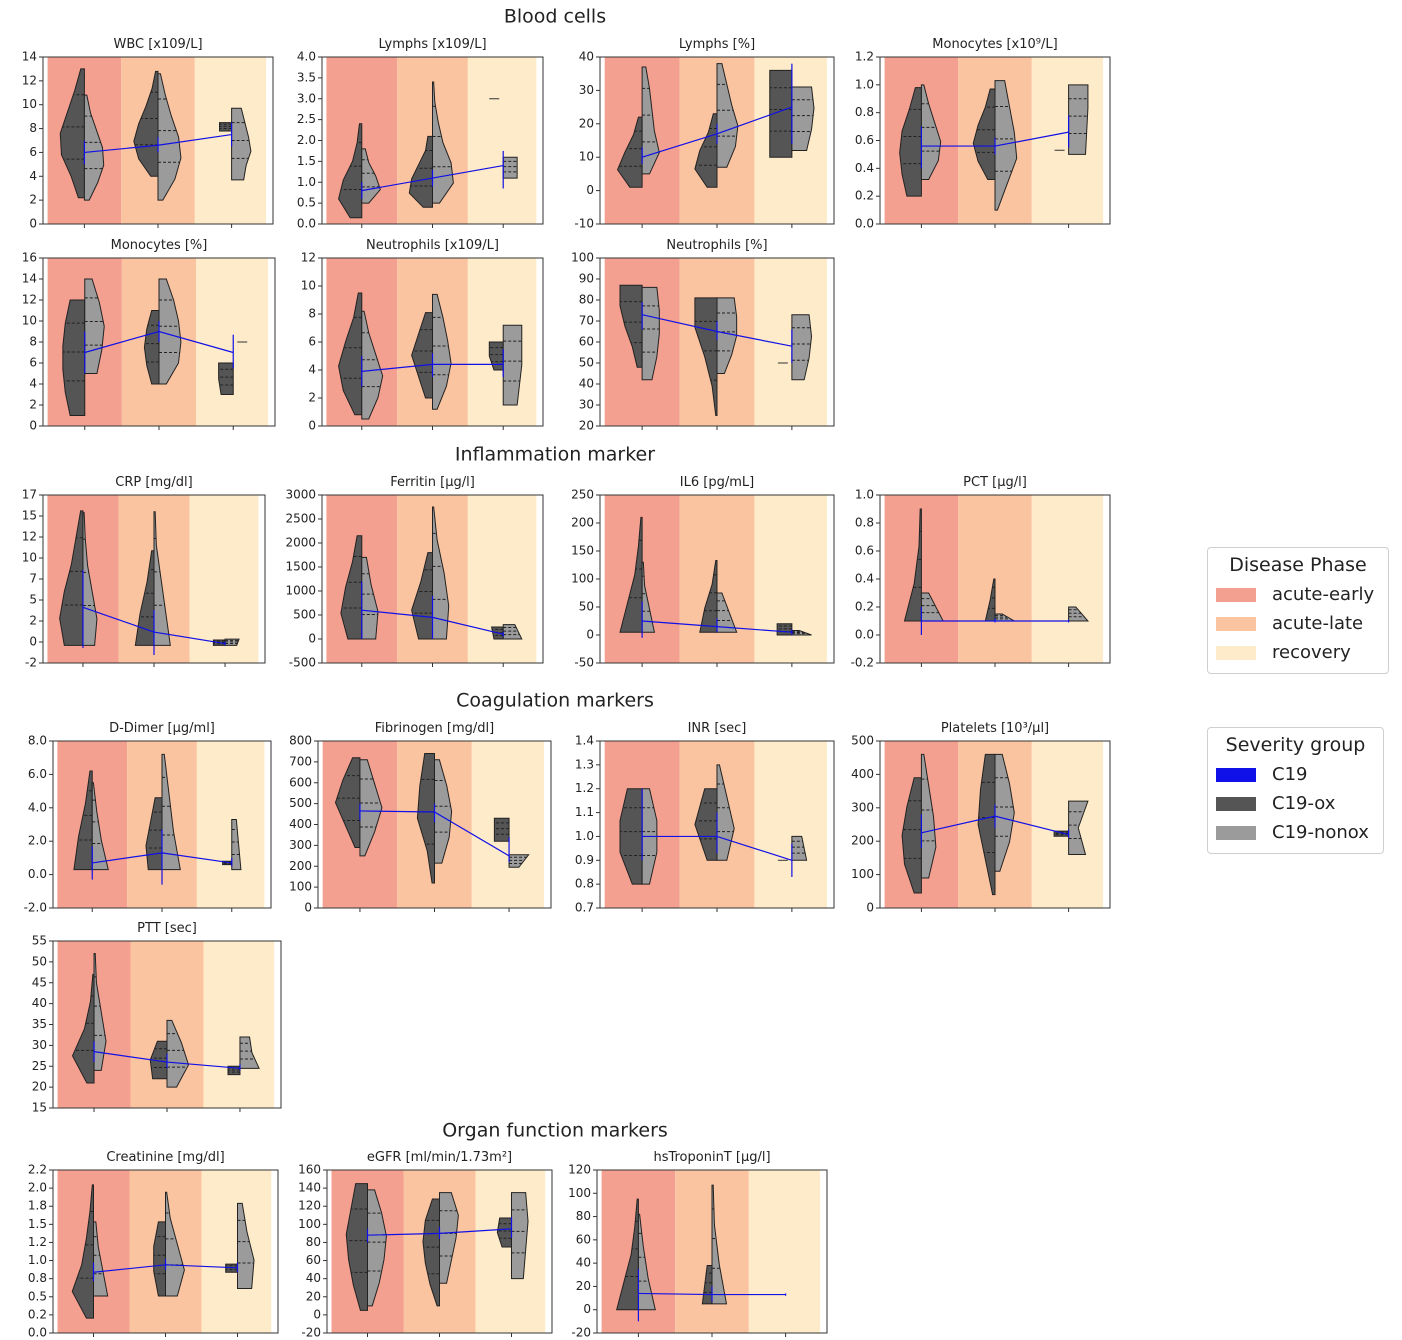 The image size is (1402, 1340). I want to click on y-tick-label: 40, so click(586, 57).